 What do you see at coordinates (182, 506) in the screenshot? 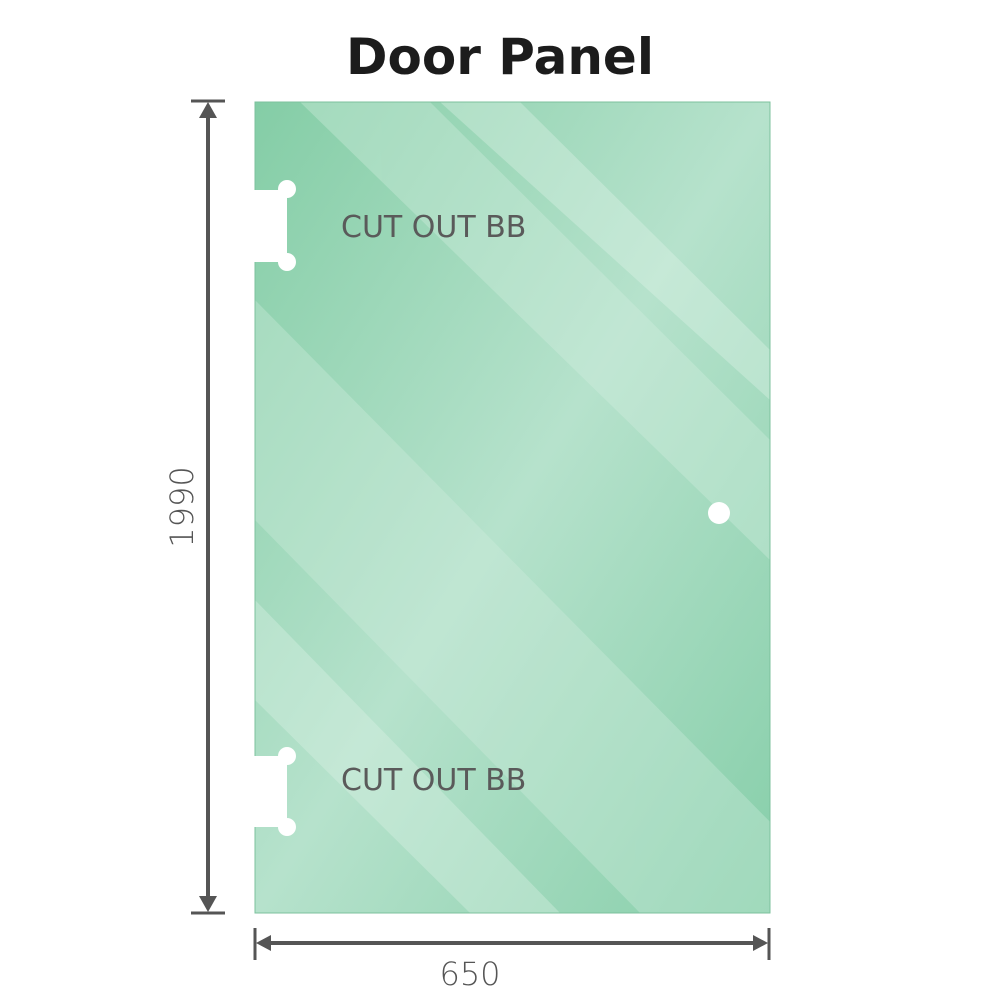
I see `height-label: 1990` at bounding box center [182, 506].